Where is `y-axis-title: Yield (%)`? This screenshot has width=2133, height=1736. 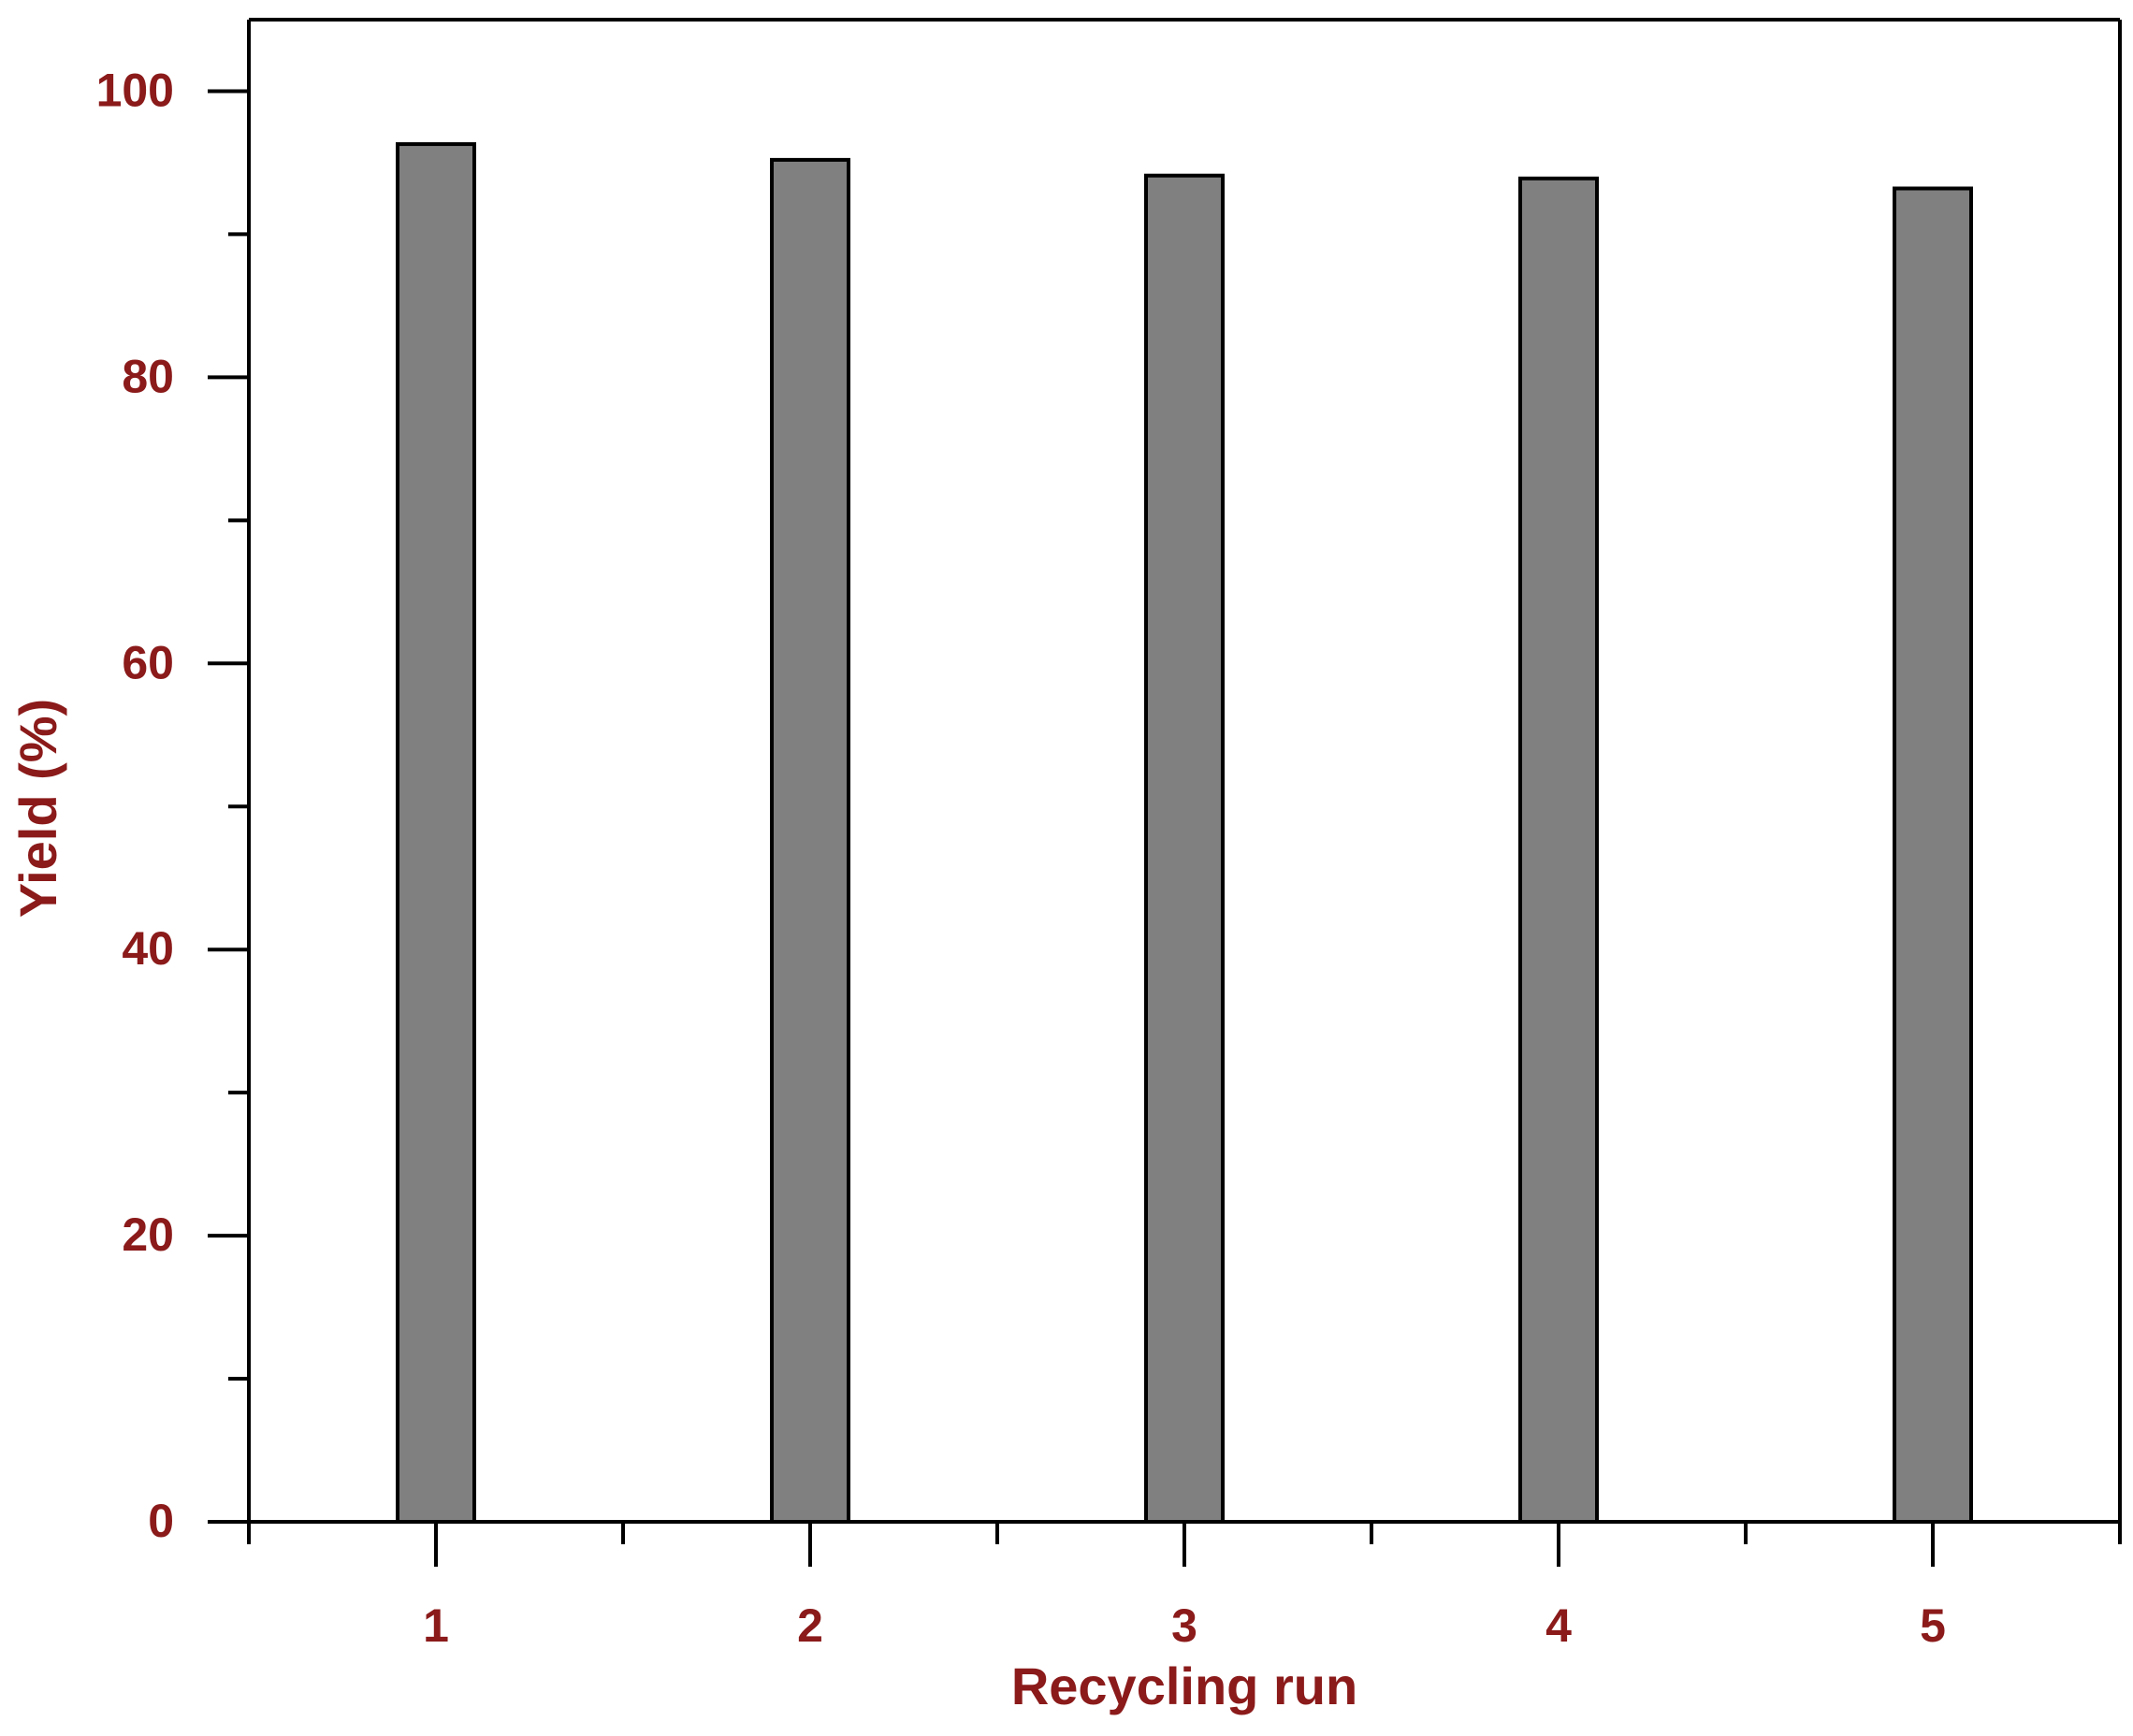
y-axis-title: Yield (%) is located at coordinates (37, 808).